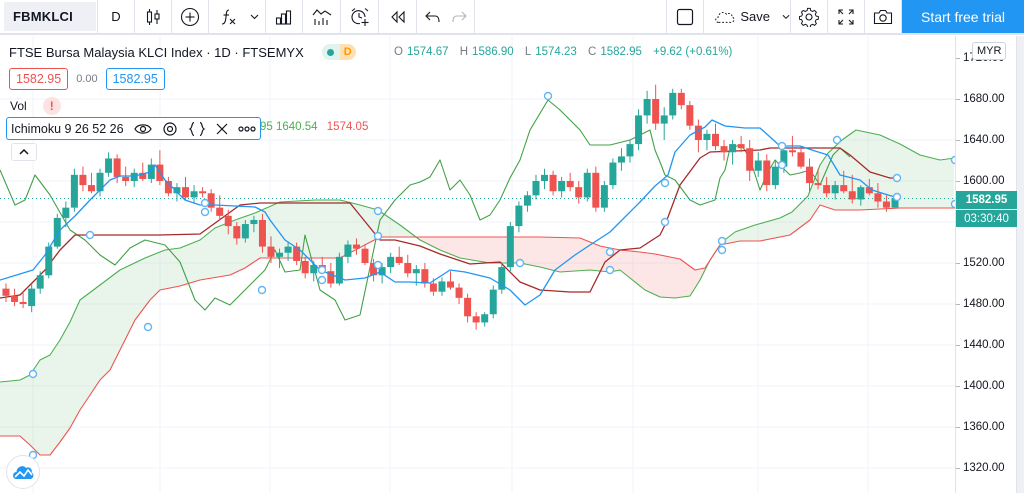  I want to click on collapse-legend-button, so click(24, 152).